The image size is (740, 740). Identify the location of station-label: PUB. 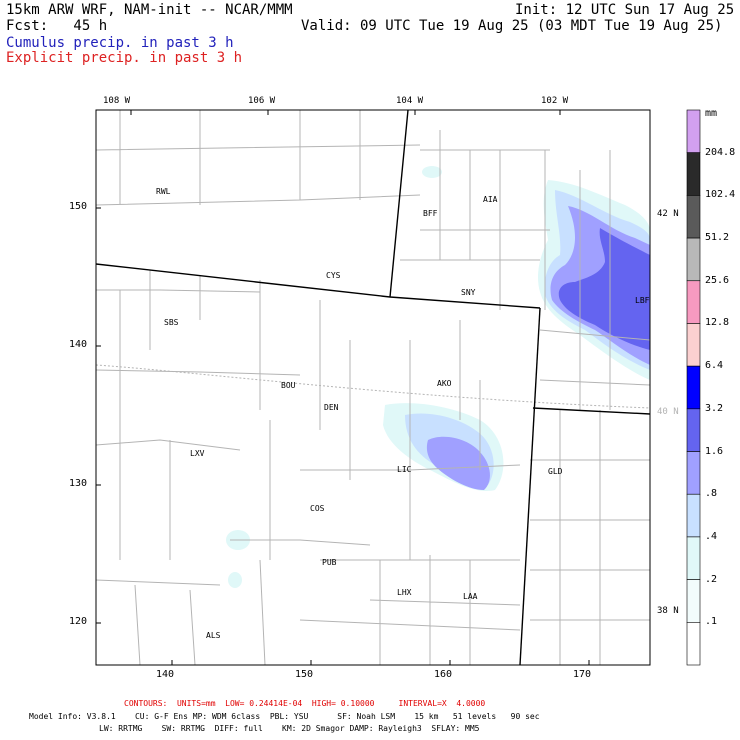
(329, 562).